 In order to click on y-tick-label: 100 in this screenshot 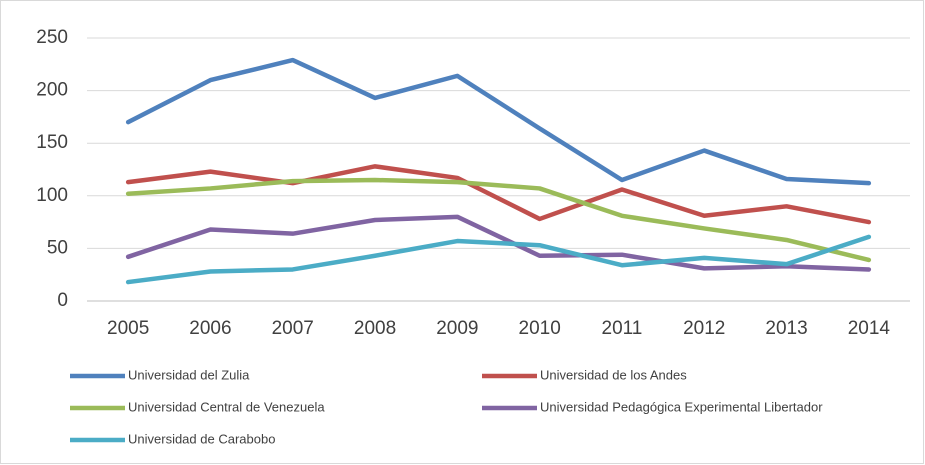, I will do `click(52, 195)`.